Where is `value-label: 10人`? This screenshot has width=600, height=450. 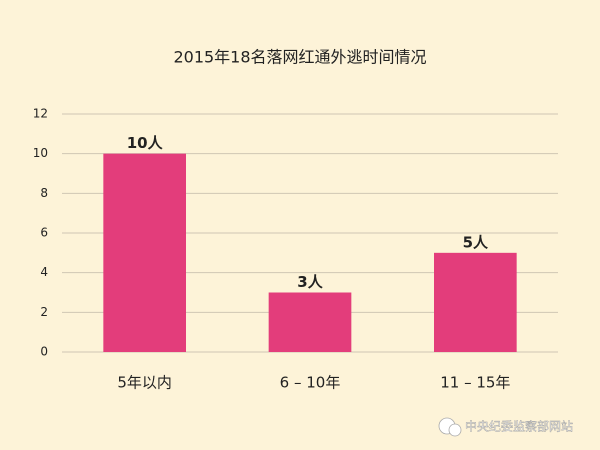 value-label: 10人 is located at coordinates (145, 143).